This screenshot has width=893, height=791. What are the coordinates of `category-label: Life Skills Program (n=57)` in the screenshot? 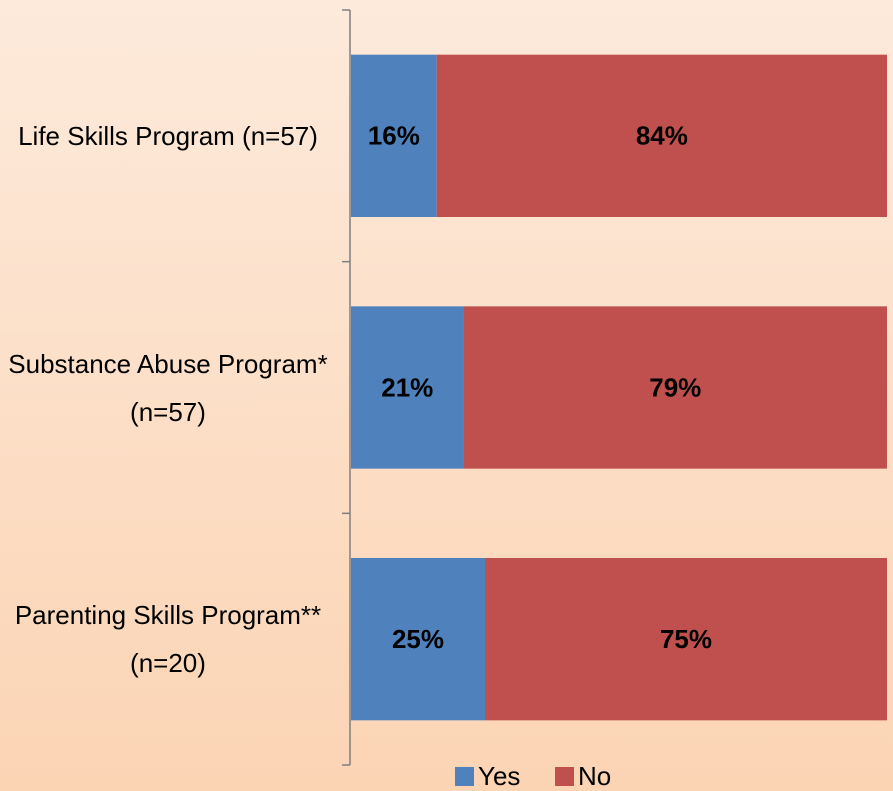 It's located at (168, 135).